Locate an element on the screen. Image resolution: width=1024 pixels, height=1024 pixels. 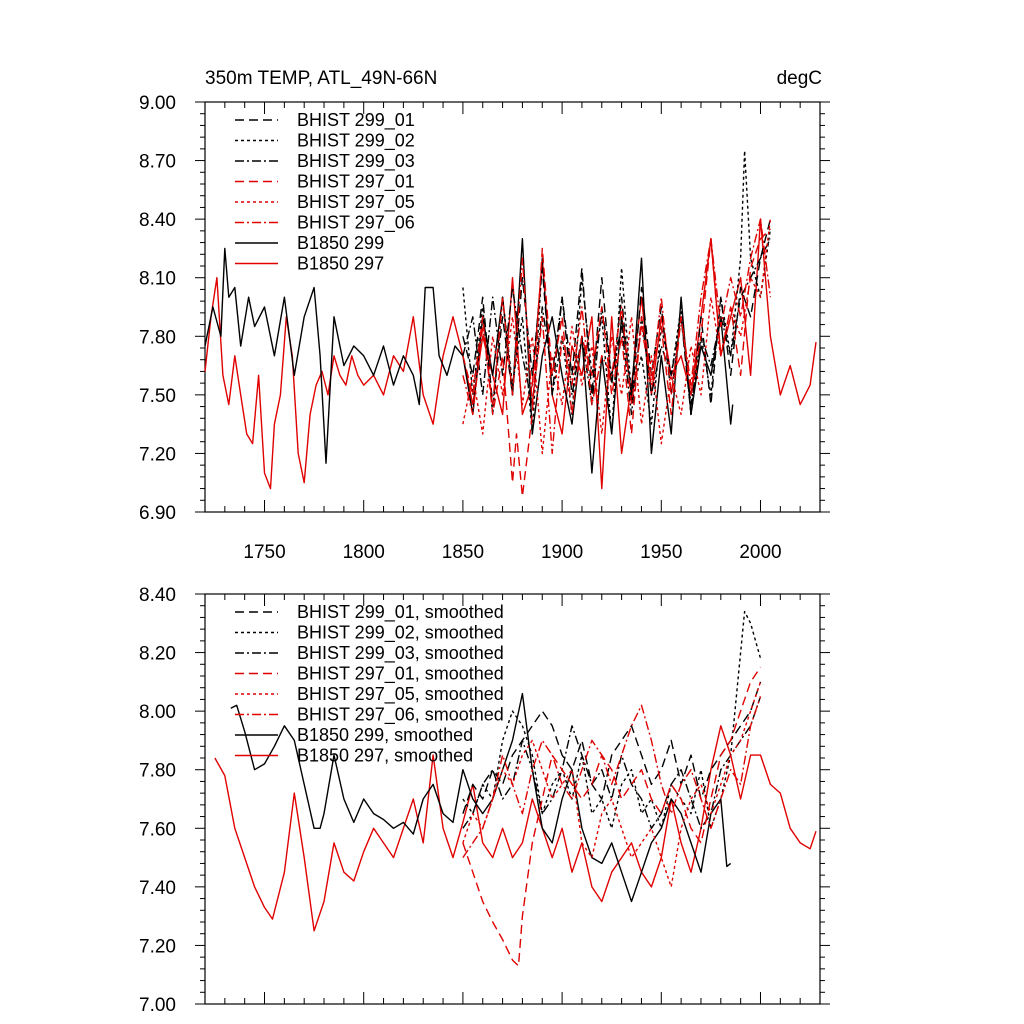
x-tick-label: 1950 is located at coordinates (661, 552).